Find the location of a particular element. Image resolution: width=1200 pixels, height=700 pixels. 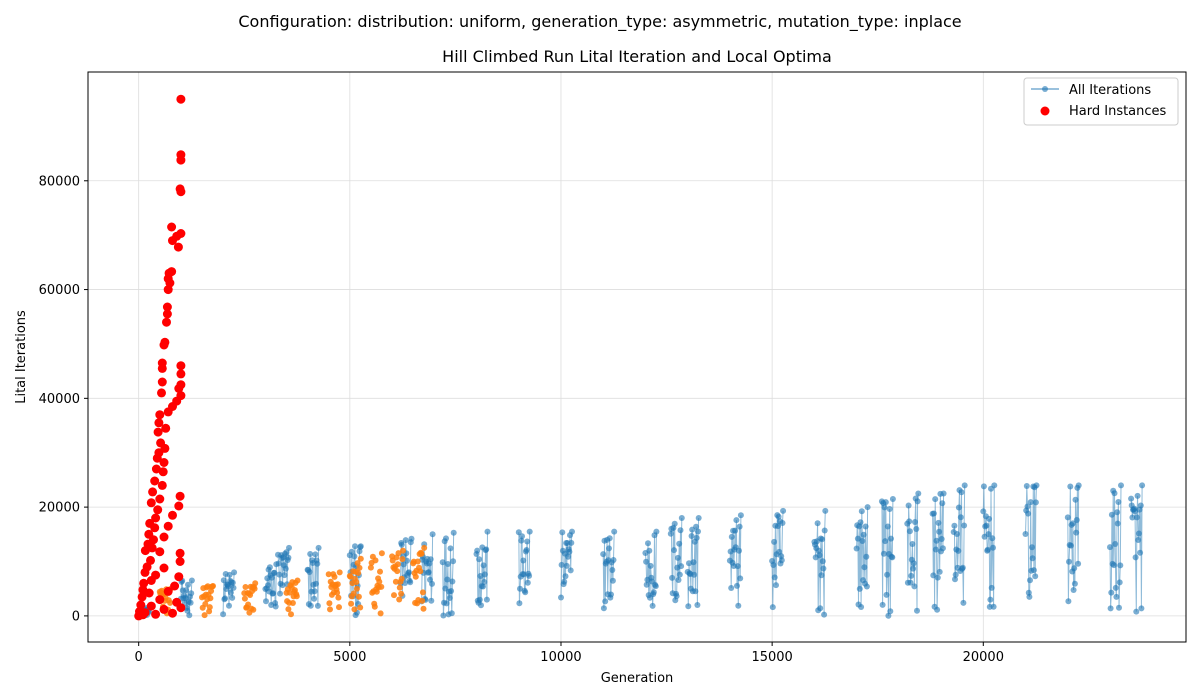

series-line is located at coordinates (283, 570).